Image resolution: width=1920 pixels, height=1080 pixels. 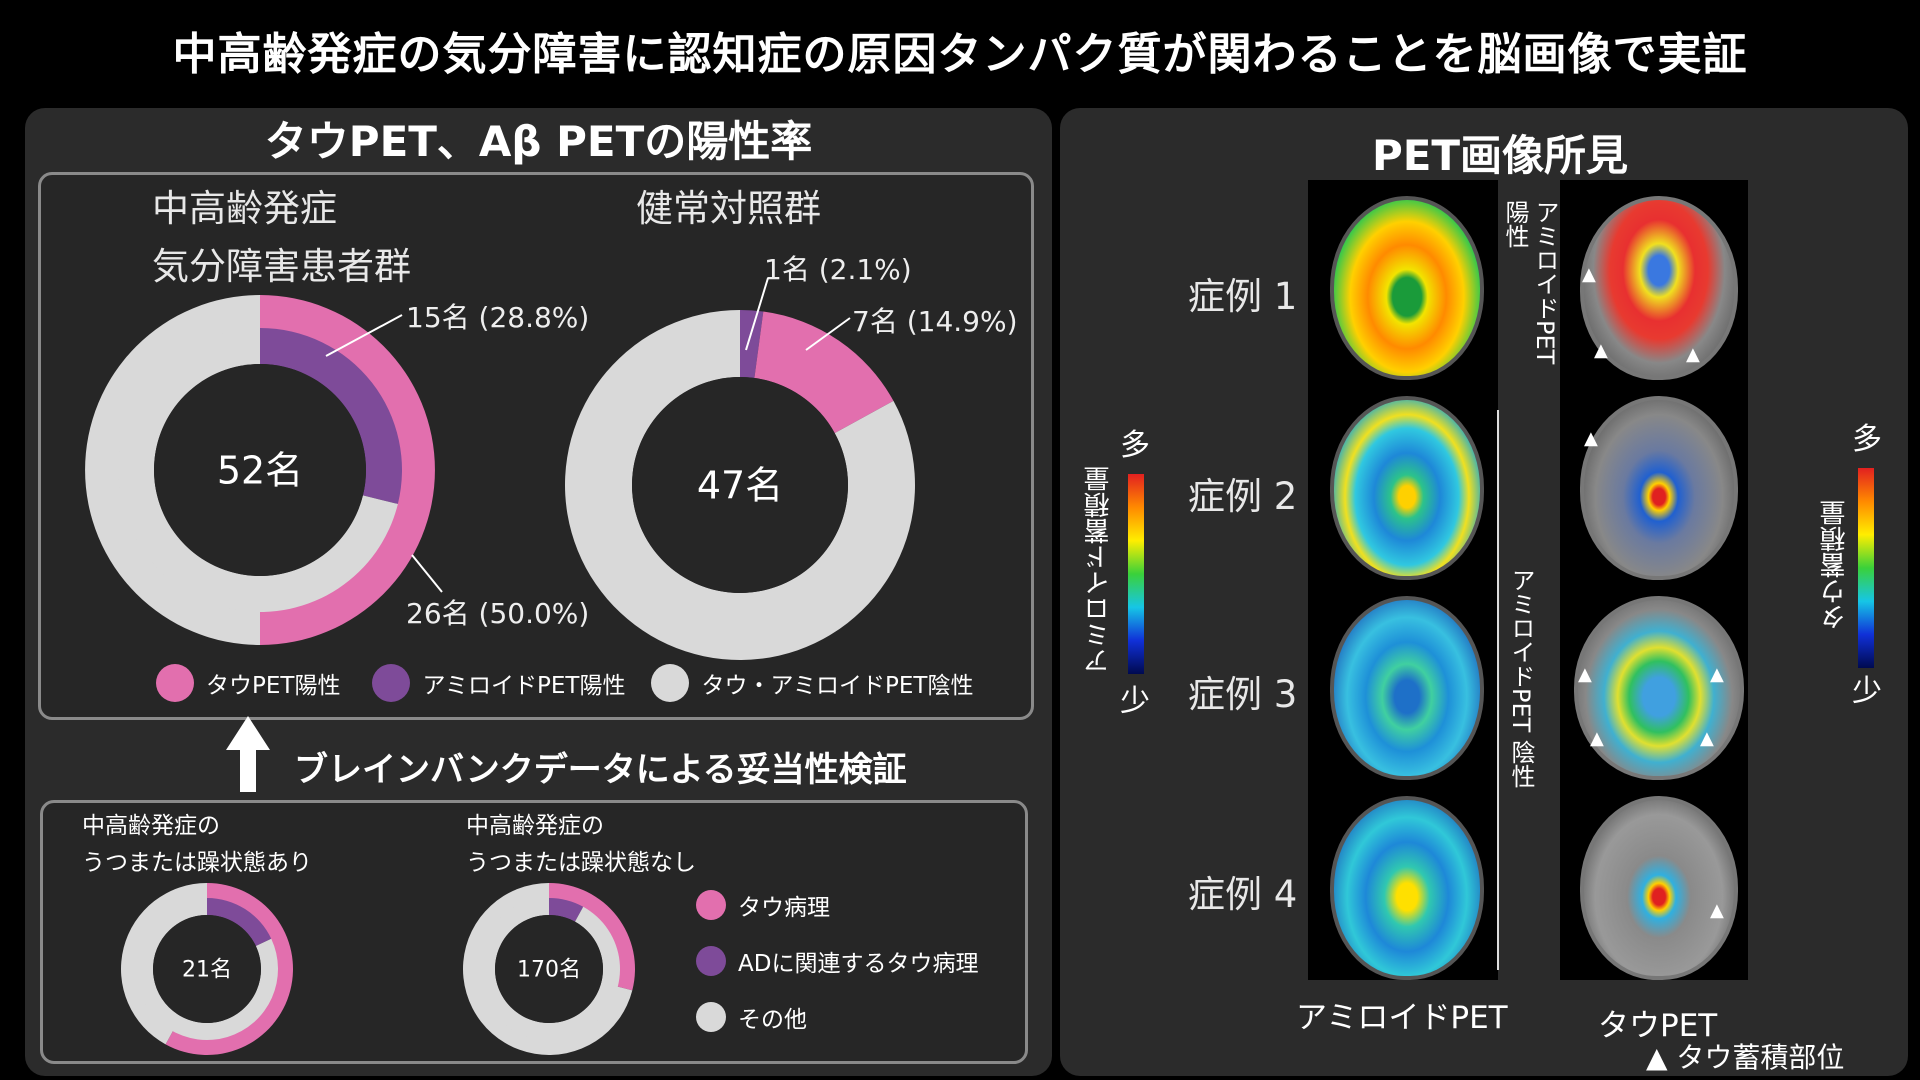 What do you see at coordinates (151, 826) in the screenshot?
I see `brain-bank-title-1a: 中高齢発症の` at bounding box center [151, 826].